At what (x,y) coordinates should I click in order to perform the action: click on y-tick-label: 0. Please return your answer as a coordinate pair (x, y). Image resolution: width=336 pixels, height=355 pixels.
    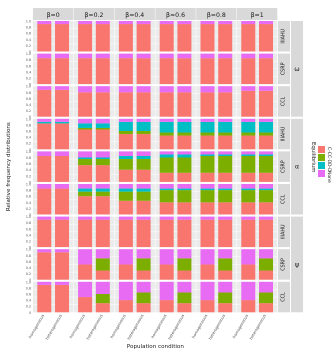
    Looking at the image, I should click on (30, 117).